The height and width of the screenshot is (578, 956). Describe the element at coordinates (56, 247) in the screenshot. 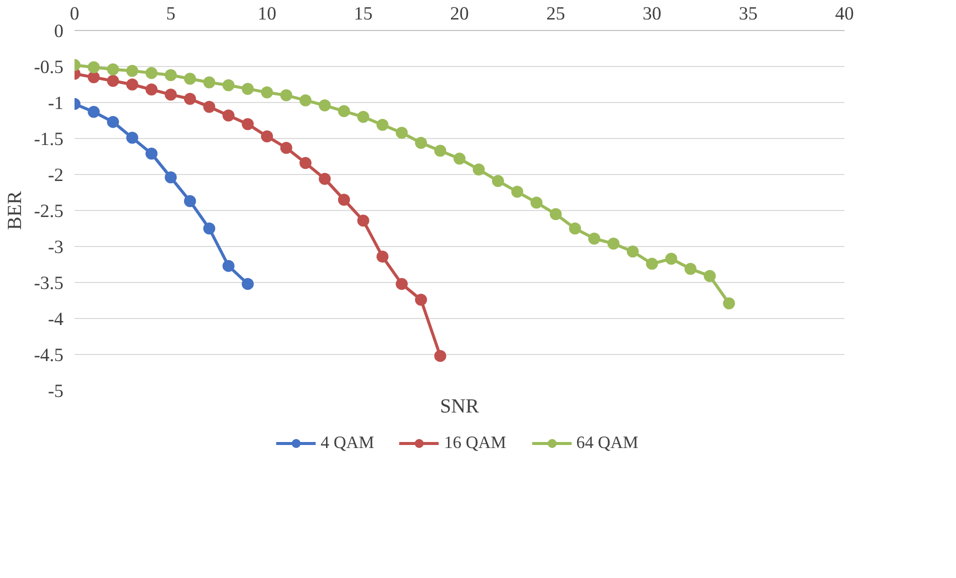

I see `y-tick-label: -3` at that location.